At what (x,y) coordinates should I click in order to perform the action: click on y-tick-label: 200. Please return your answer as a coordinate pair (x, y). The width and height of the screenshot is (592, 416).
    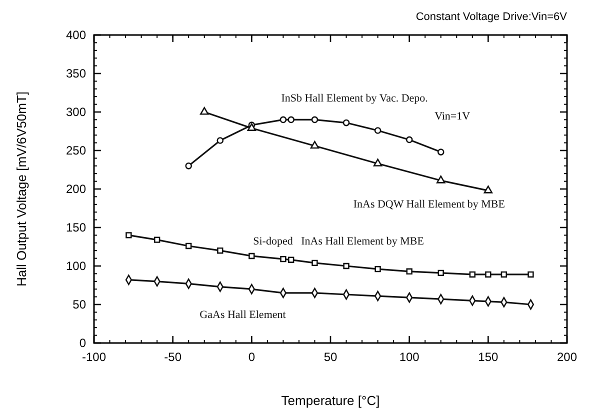
    Looking at the image, I should click on (76, 189).